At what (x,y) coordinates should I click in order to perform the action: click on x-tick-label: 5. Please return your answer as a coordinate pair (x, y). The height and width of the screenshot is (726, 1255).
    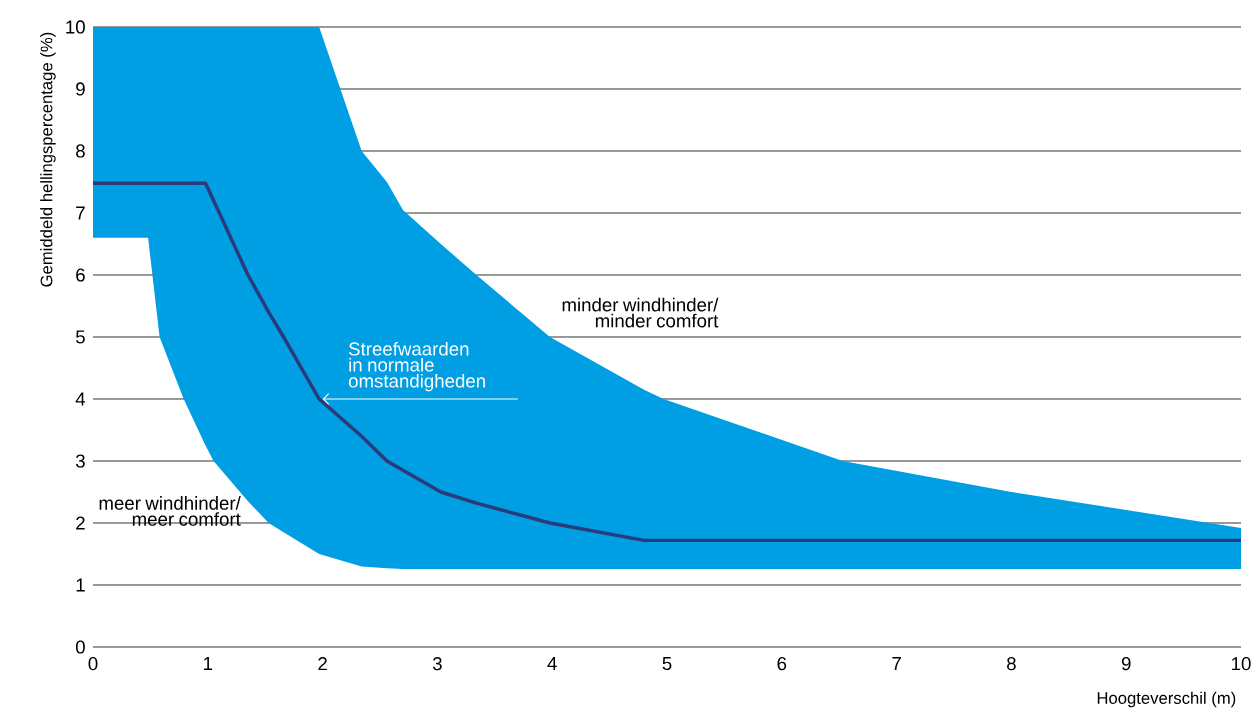
    Looking at the image, I should click on (667, 664).